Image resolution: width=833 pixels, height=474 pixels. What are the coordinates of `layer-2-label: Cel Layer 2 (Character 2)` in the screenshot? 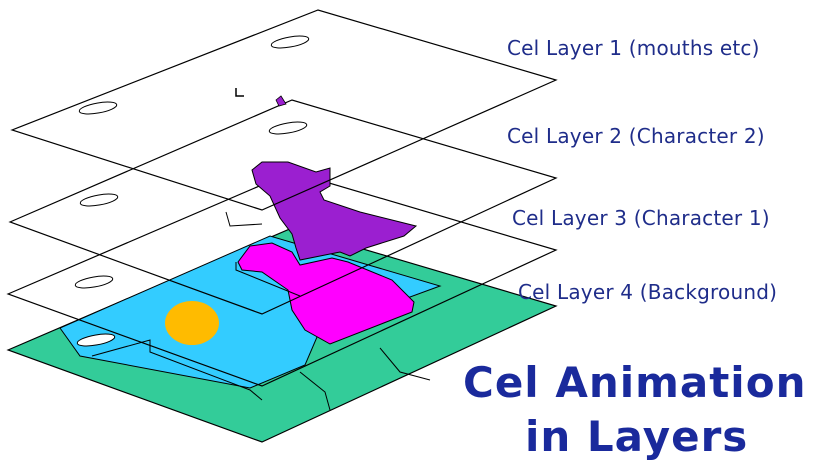 It's located at (636, 136).